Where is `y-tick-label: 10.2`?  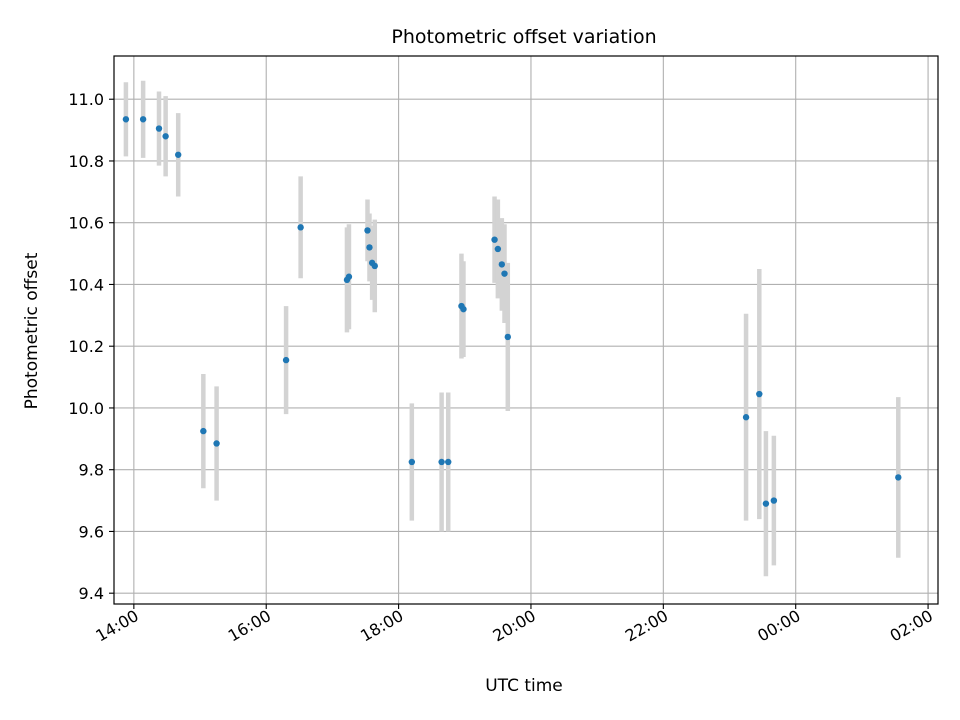 y-tick-label: 10.2 is located at coordinates (86, 346).